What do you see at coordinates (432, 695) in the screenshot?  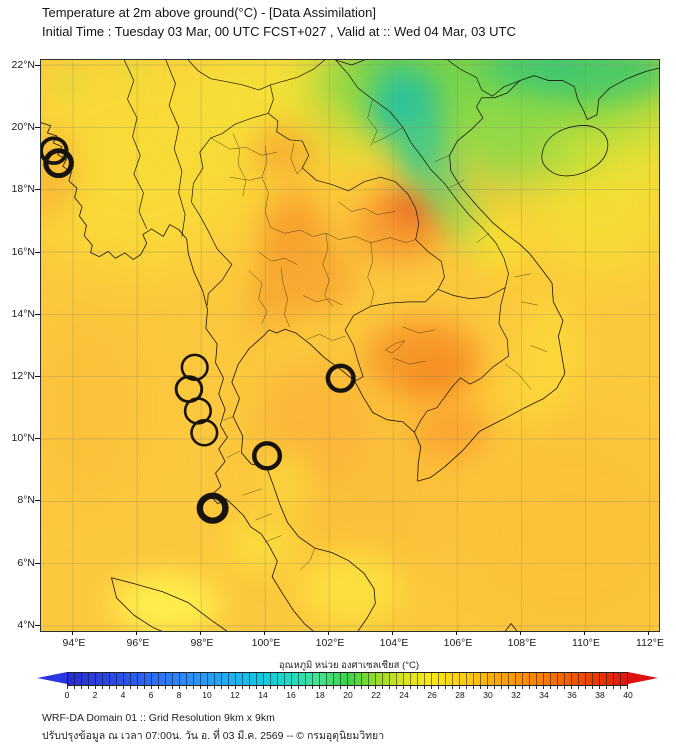 I see `colorbar-tick: 26` at bounding box center [432, 695].